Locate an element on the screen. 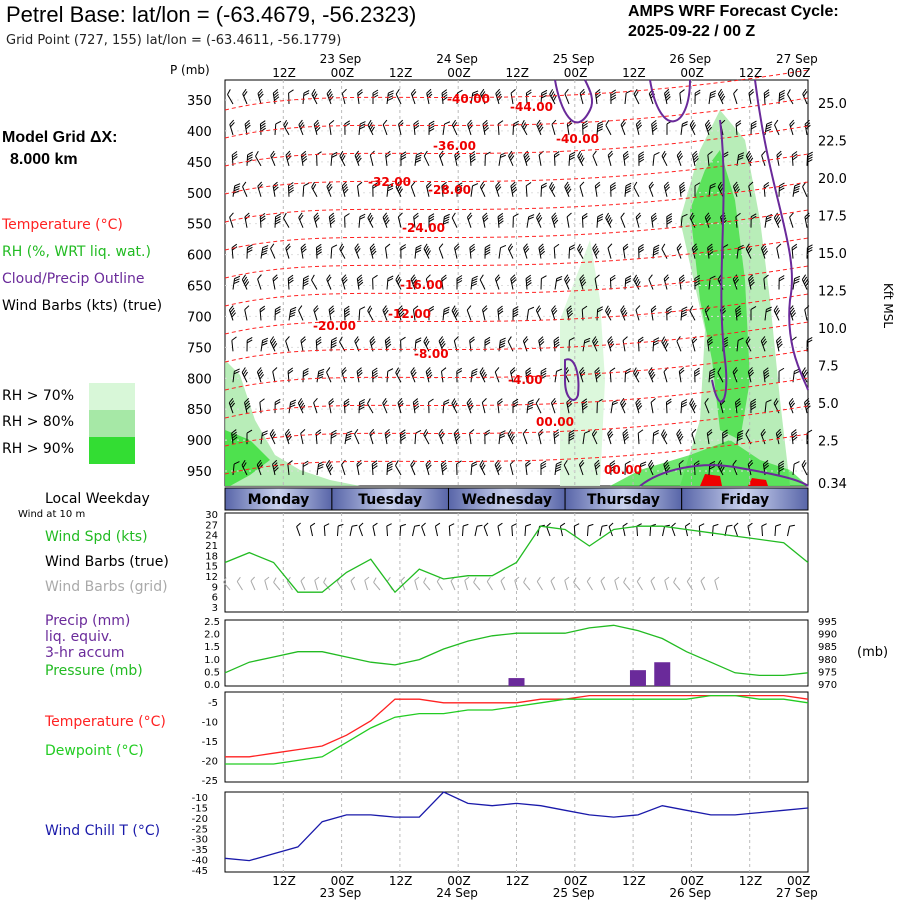 This screenshot has height=900, width=900. dewpoint-line is located at coordinates (517, 729).